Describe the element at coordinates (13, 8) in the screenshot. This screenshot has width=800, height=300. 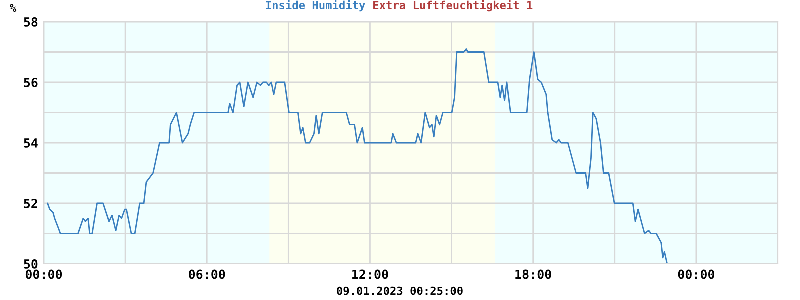
I see `y-axis-title: %` at that location.